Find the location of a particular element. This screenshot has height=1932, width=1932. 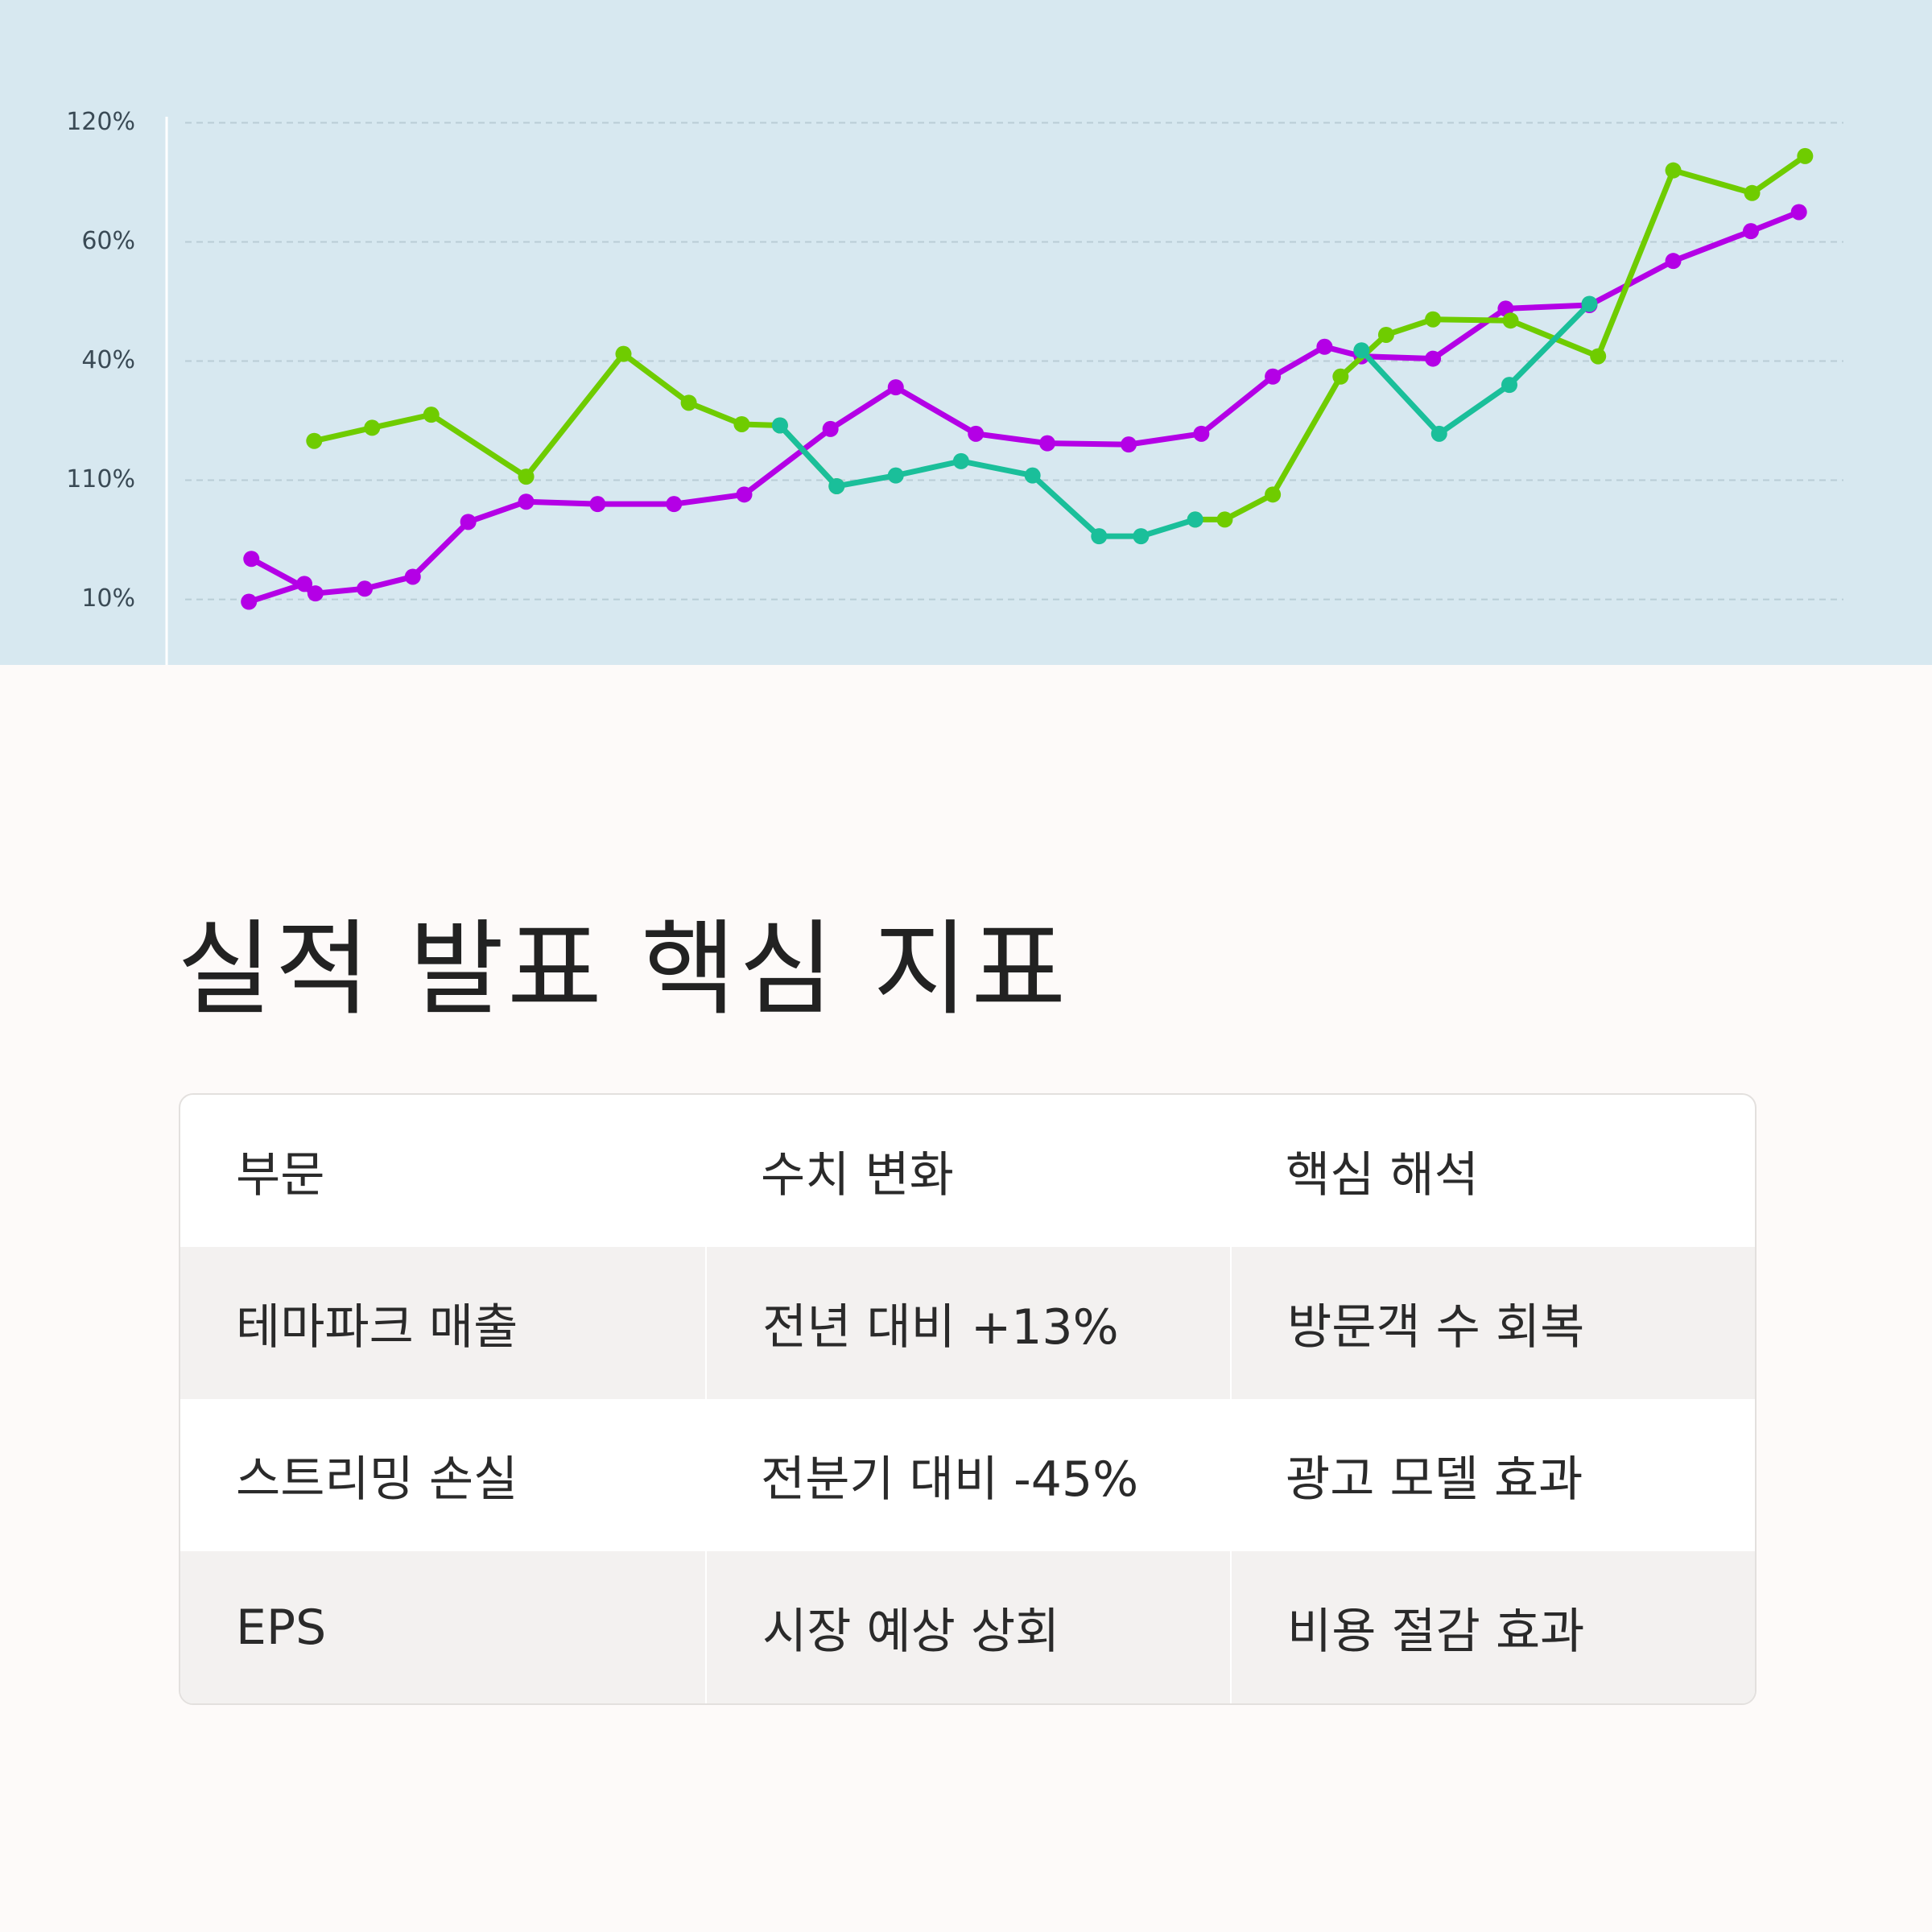

table-cell: 전년 대비 +13% is located at coordinates (967, 1323).